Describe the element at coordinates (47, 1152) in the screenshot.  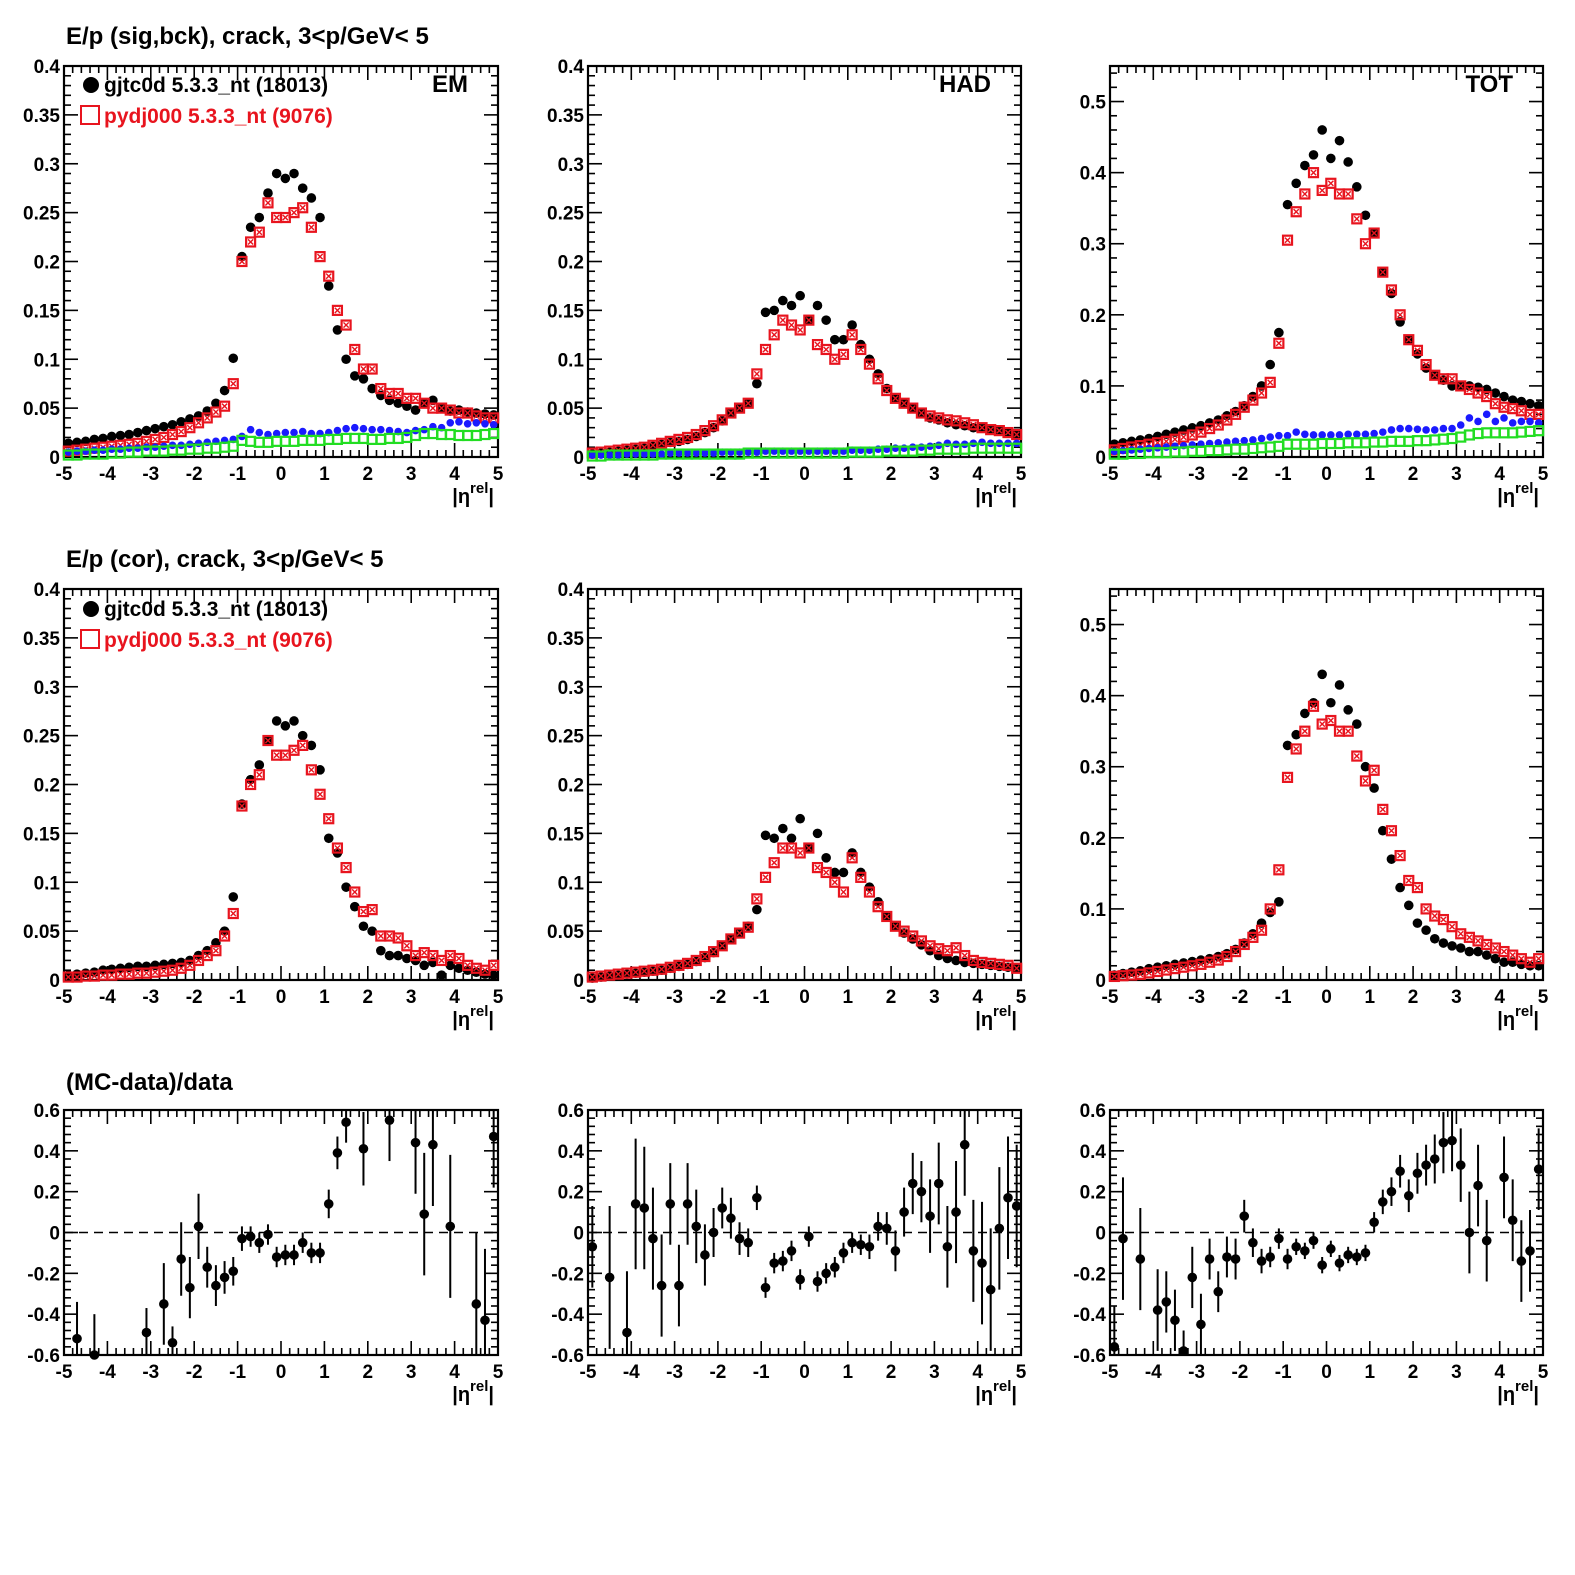
I see `y-tick-label: 0.4` at that location.